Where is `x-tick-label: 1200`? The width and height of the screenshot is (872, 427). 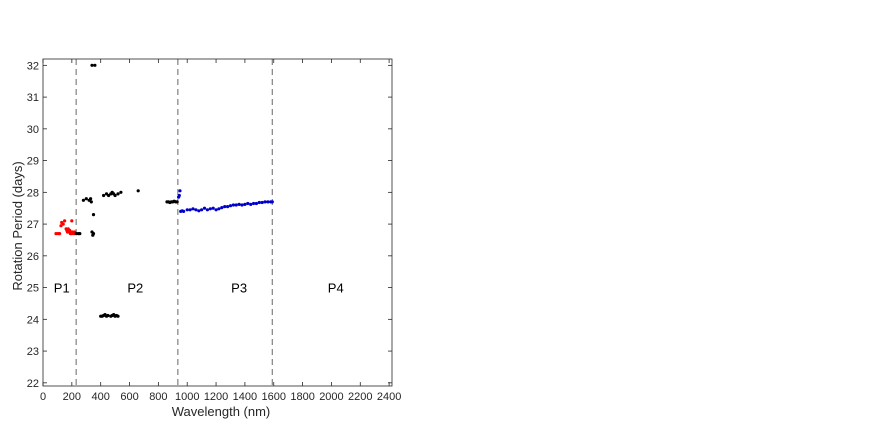 x-tick-label: 1200 is located at coordinates (216, 397).